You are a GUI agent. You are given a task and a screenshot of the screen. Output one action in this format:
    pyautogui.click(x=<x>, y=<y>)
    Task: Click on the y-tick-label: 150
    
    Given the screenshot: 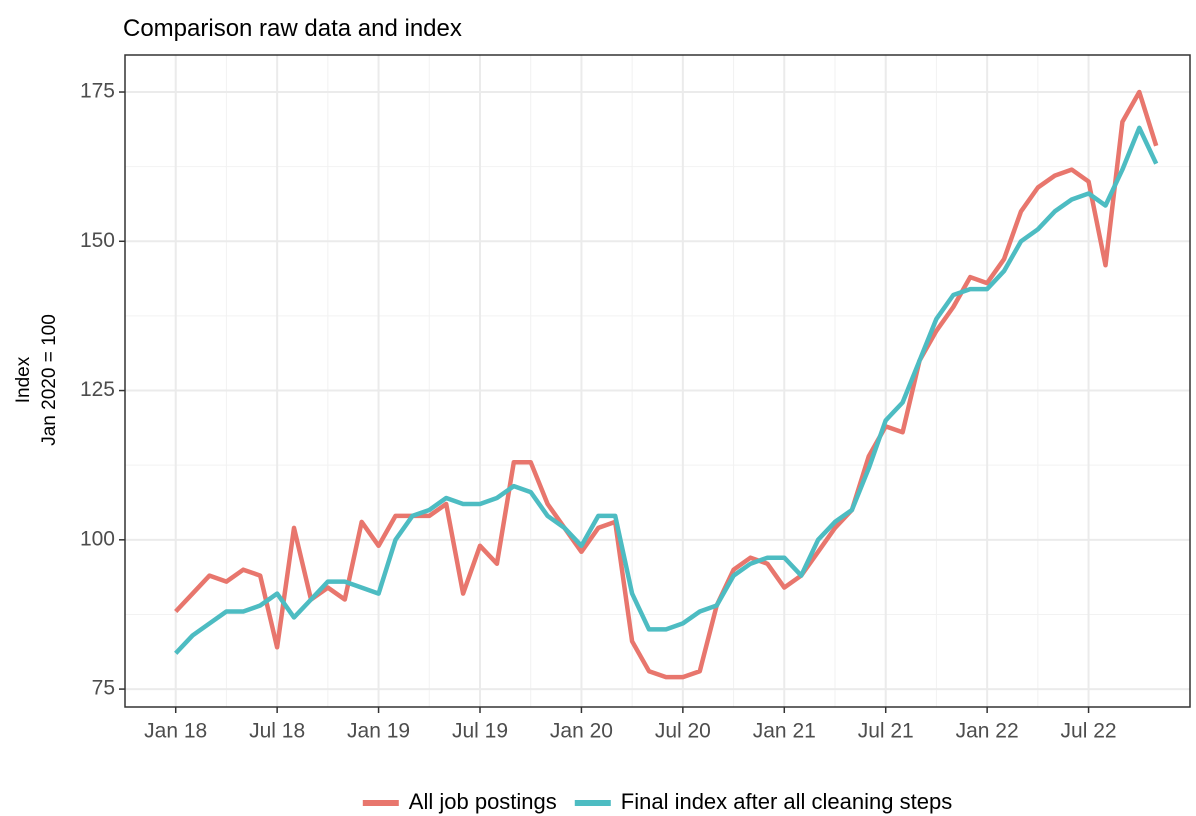 What is the action you would take?
    pyautogui.click(x=97, y=240)
    